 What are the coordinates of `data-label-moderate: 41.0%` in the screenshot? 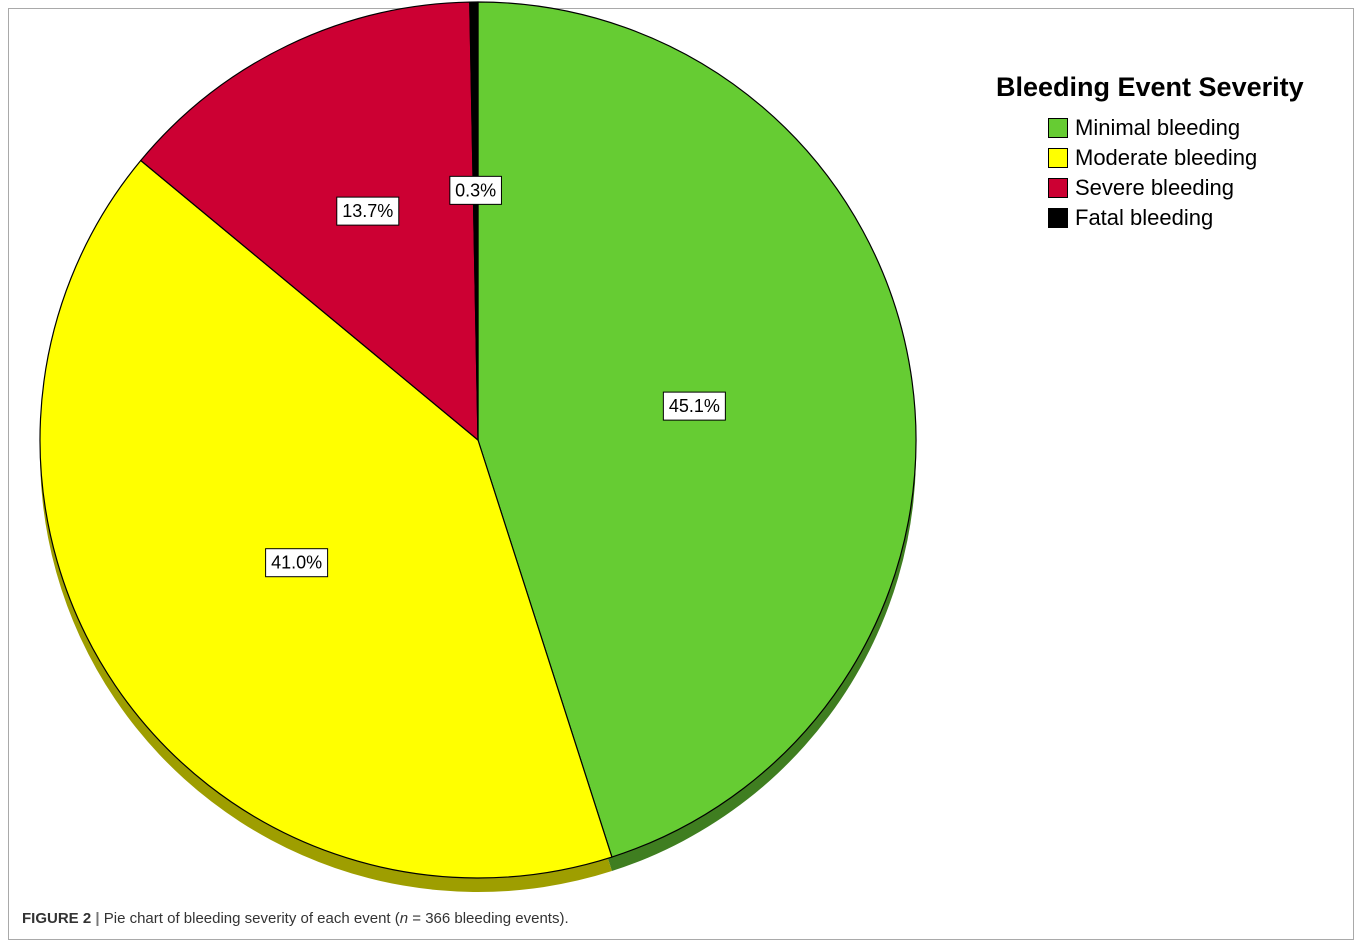 It's located at (297, 563).